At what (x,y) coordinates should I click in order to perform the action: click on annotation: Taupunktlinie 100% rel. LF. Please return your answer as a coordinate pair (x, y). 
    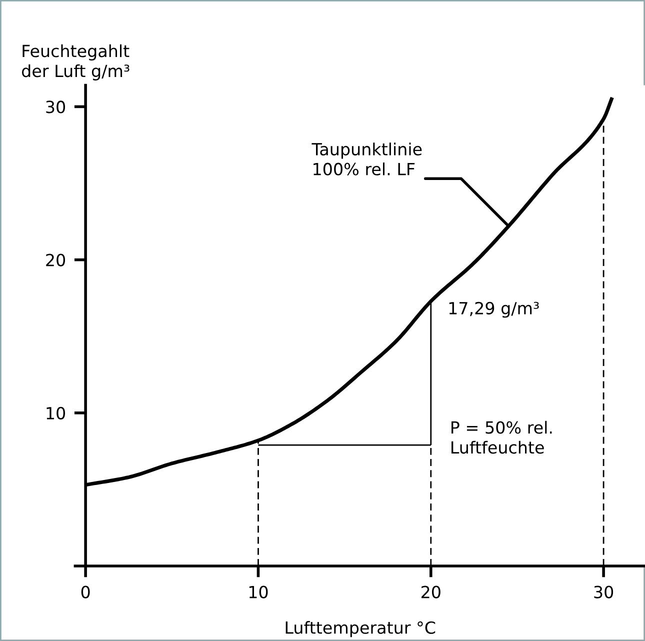
    Looking at the image, I should click on (367, 159).